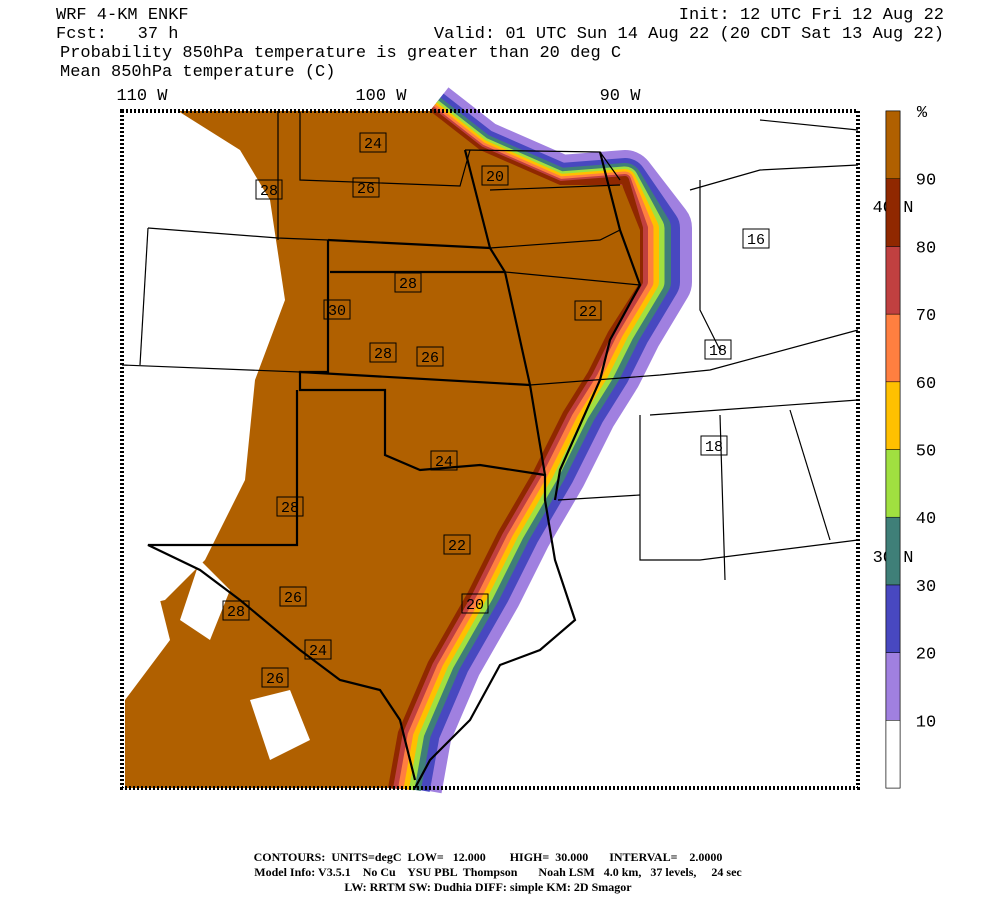  What do you see at coordinates (926, 452) in the screenshot?
I see `colorbar-tick-label: 50` at bounding box center [926, 452].